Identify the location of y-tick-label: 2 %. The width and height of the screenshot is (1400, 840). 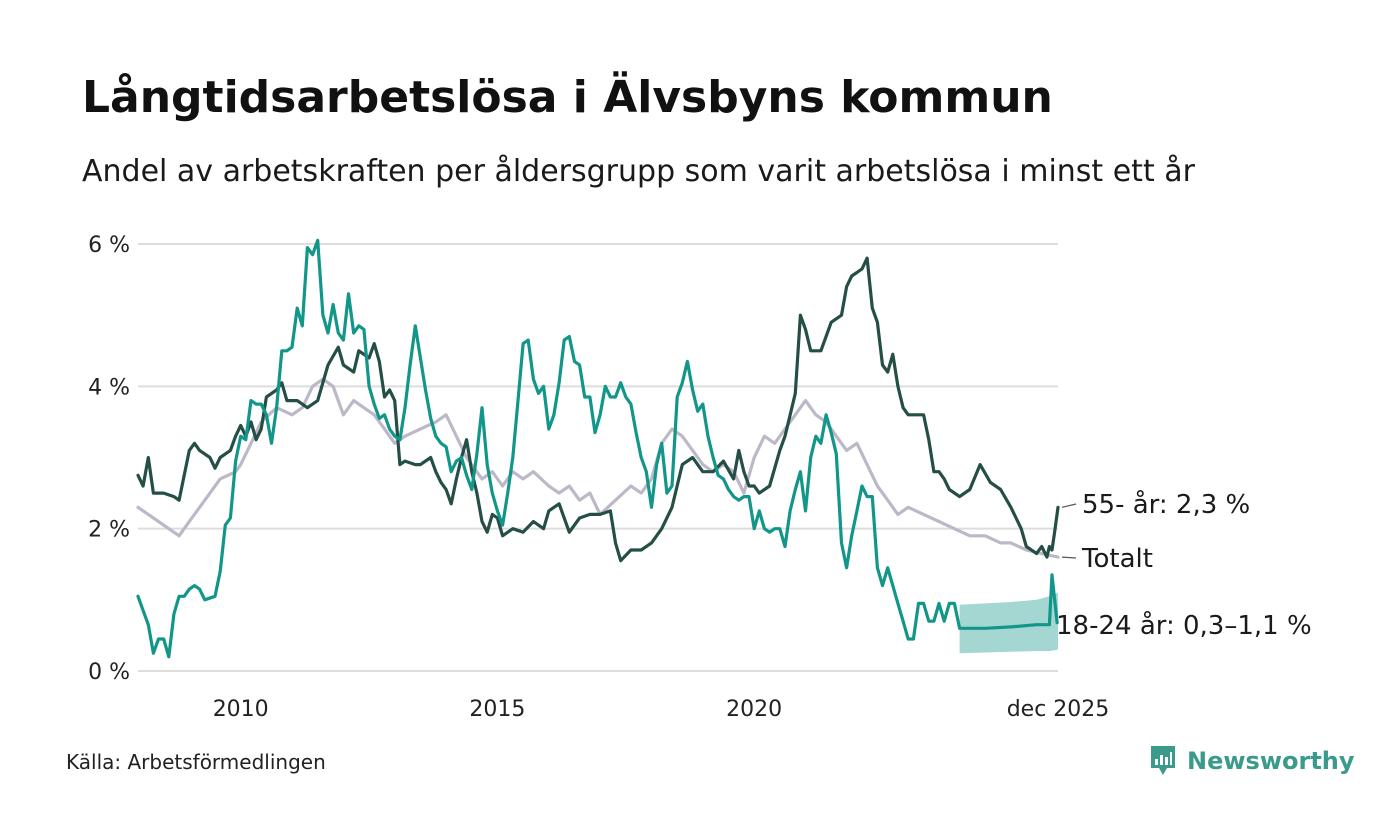
(109, 530).